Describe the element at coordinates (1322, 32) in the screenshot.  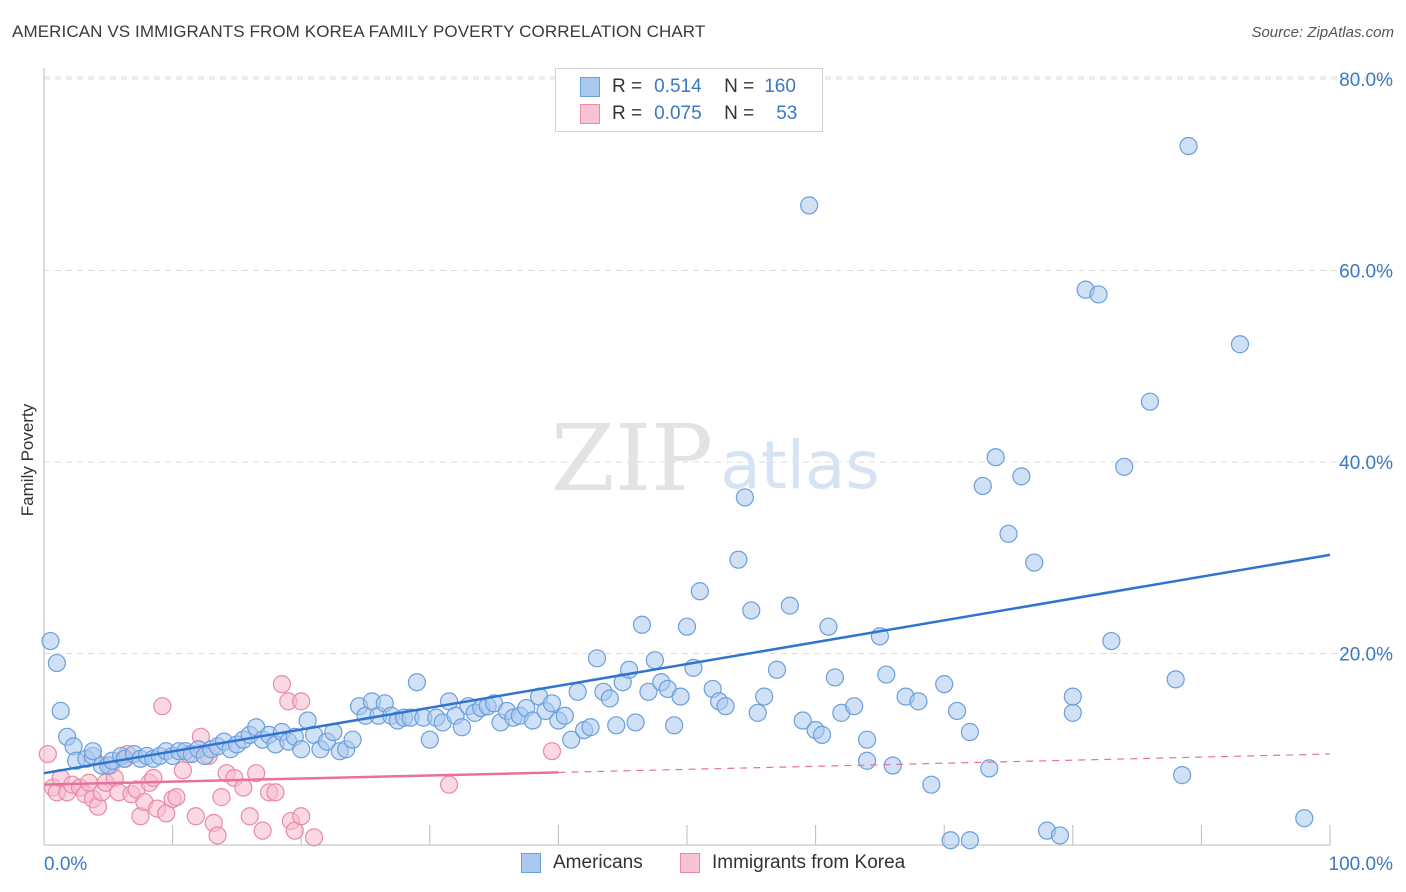
I see `source-label: Source: ZipAtlas.com` at that location.